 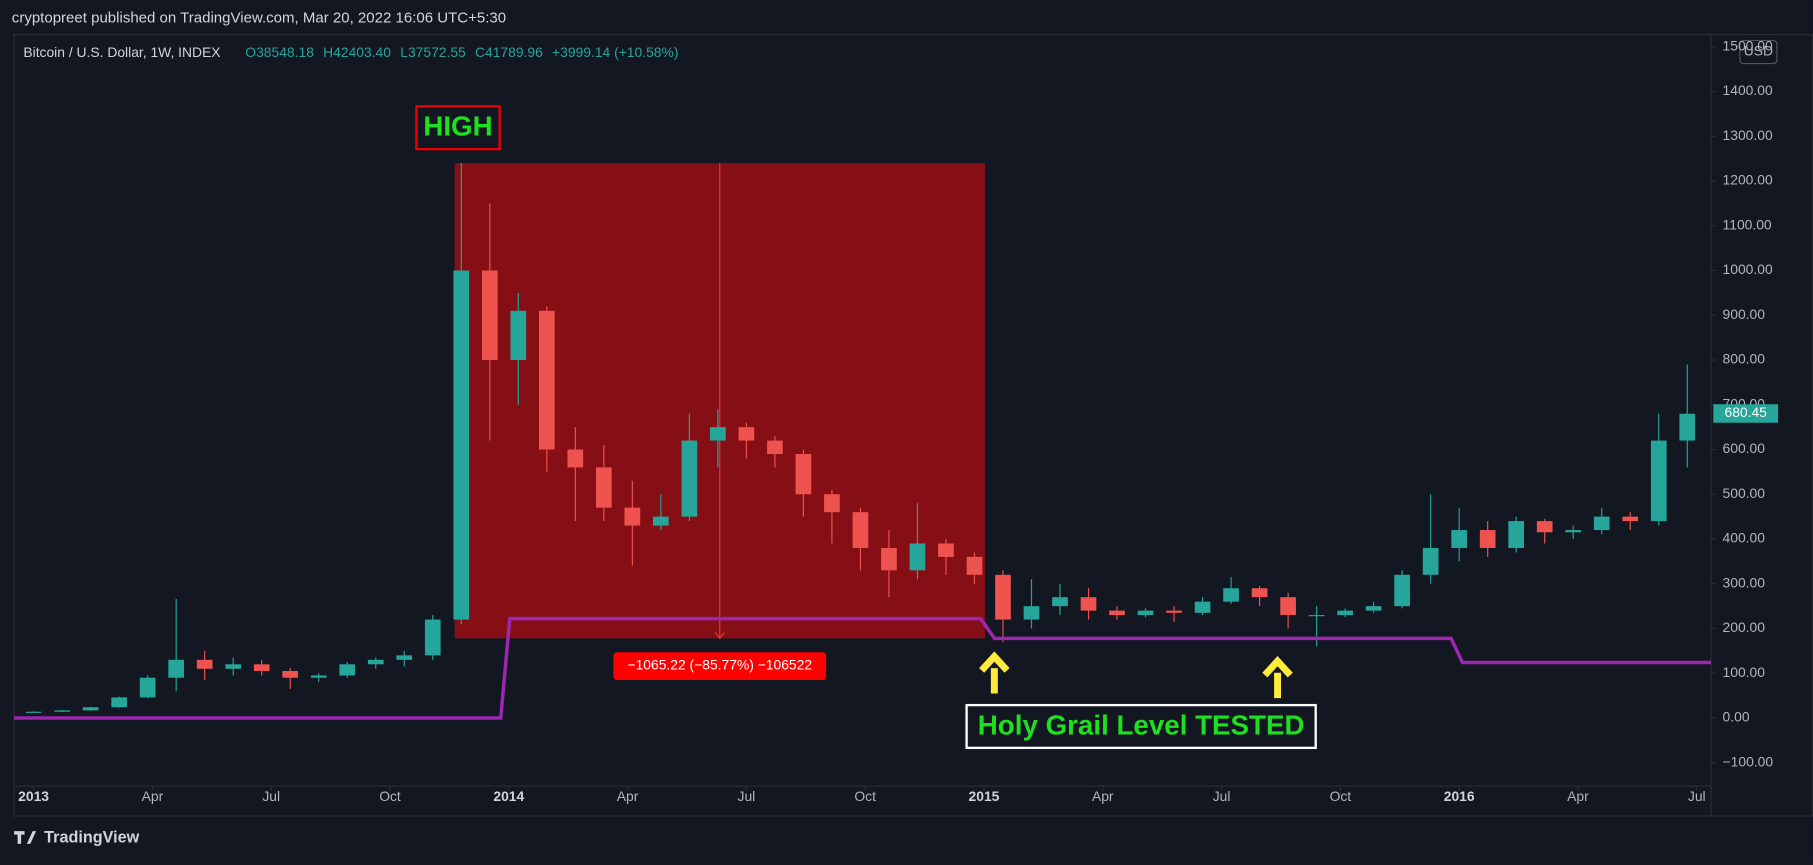 I want to click on x-tick-label: 2013, so click(x=33, y=796).